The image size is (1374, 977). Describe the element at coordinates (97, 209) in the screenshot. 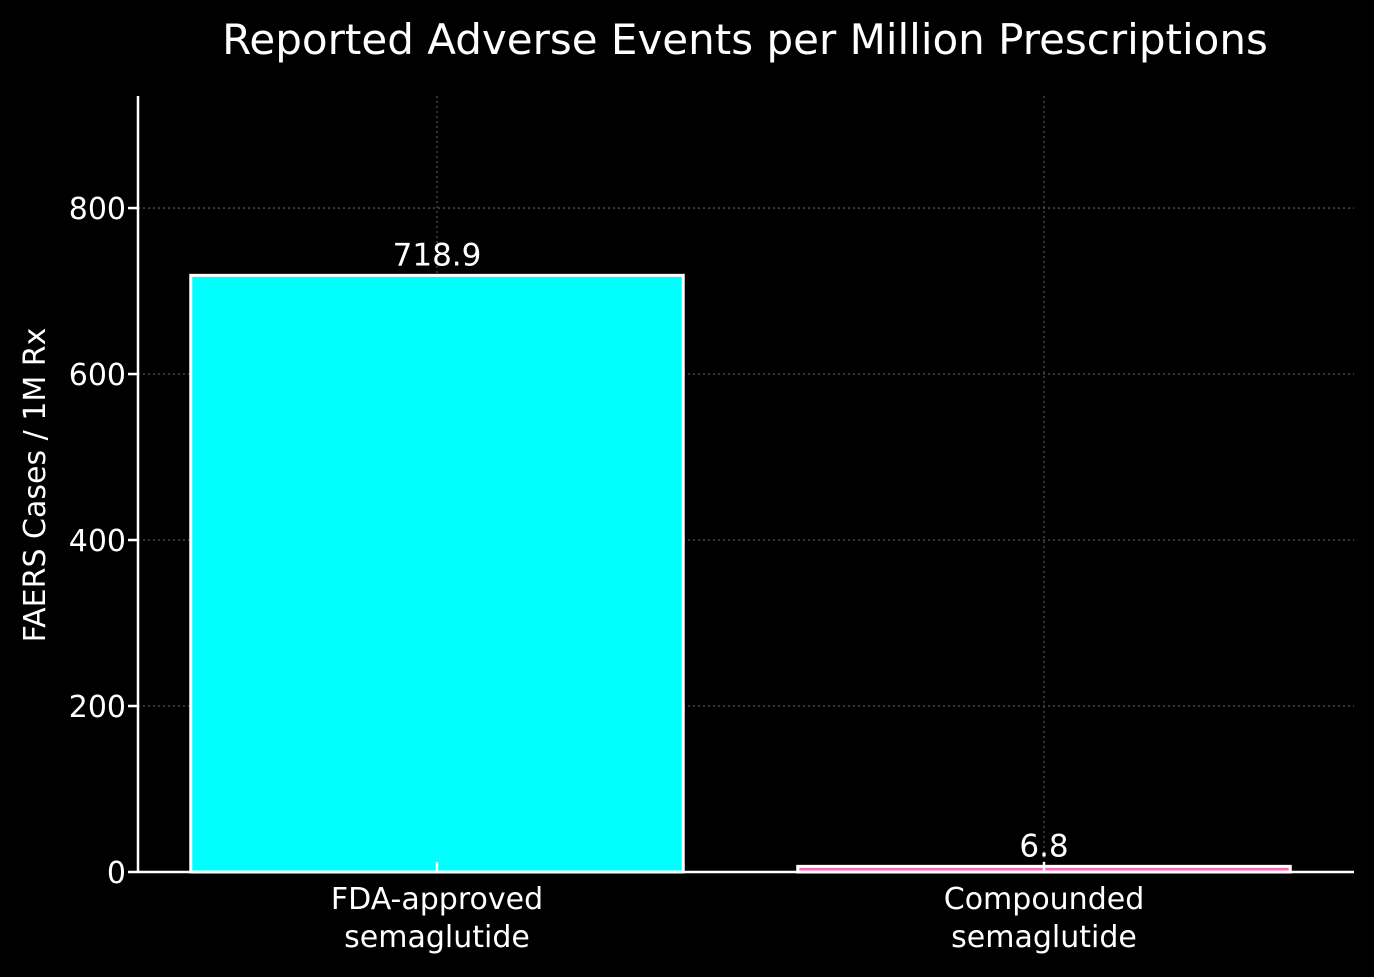

I see `y-tick-label: 800` at that location.